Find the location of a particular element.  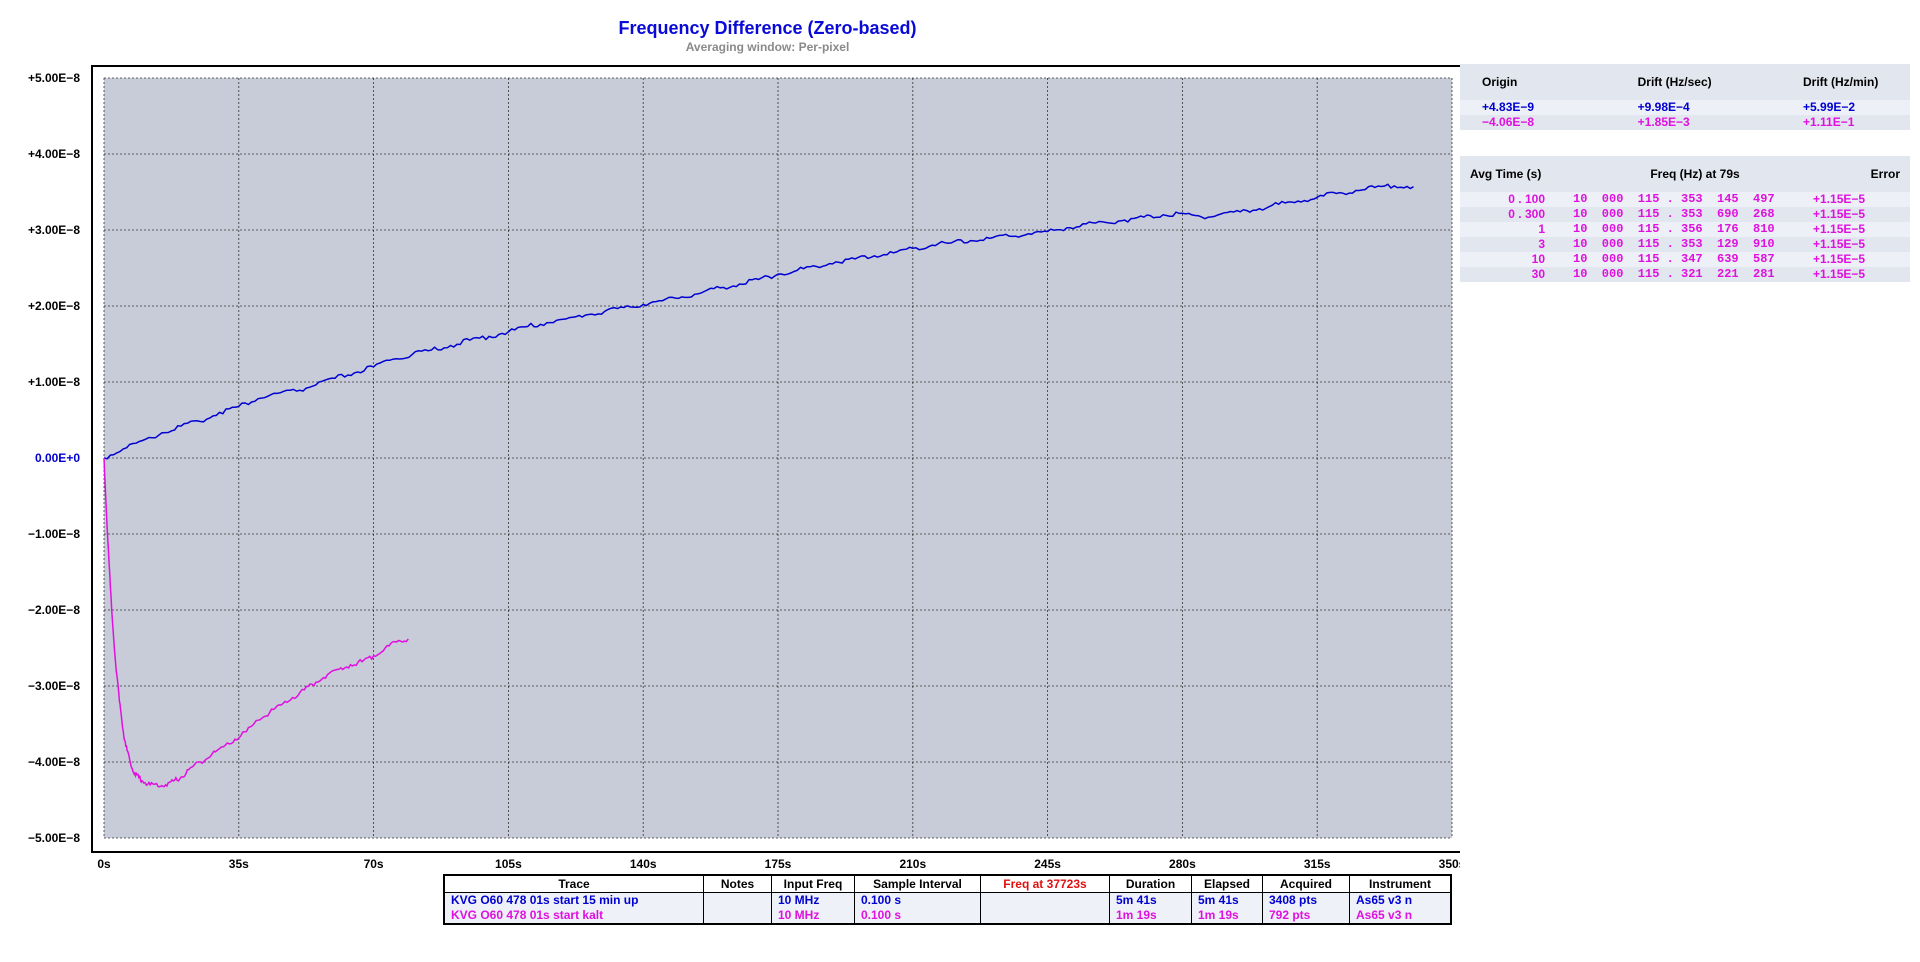

x-tick-label: 210s is located at coordinates (912, 863).